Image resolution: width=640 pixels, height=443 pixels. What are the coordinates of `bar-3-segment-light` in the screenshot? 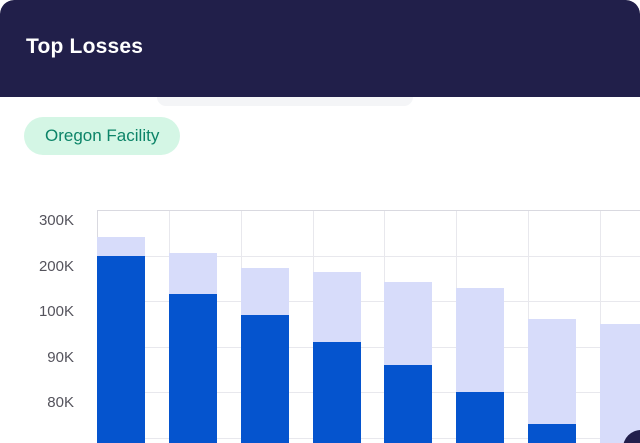 It's located at (264, 291).